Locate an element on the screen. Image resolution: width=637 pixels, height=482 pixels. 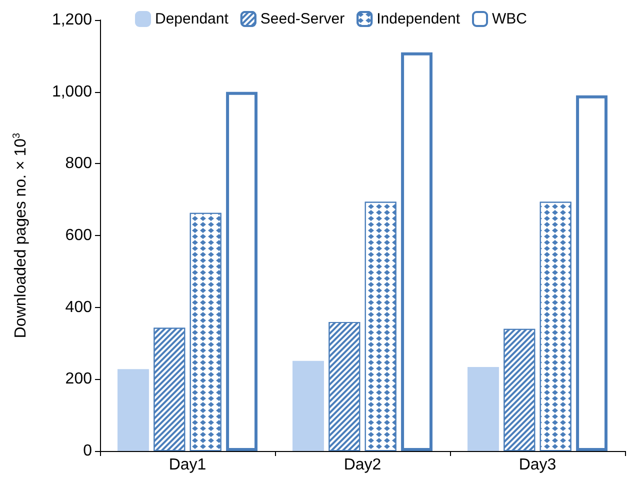
y-tick-label: 1,000 is located at coordinates (72, 91).